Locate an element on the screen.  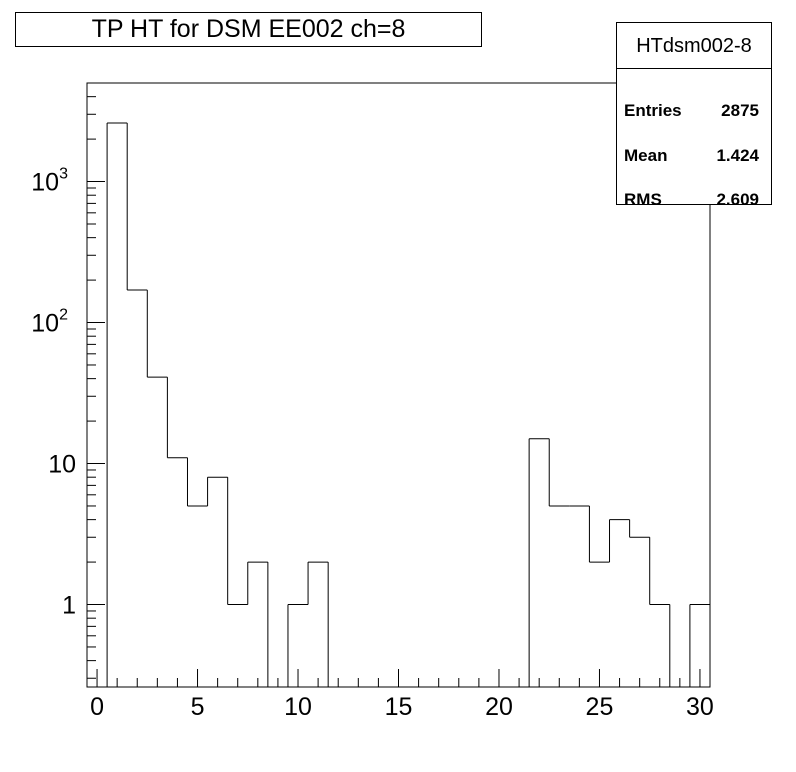
y-tick-label: 10² is located at coordinates (49, 322).